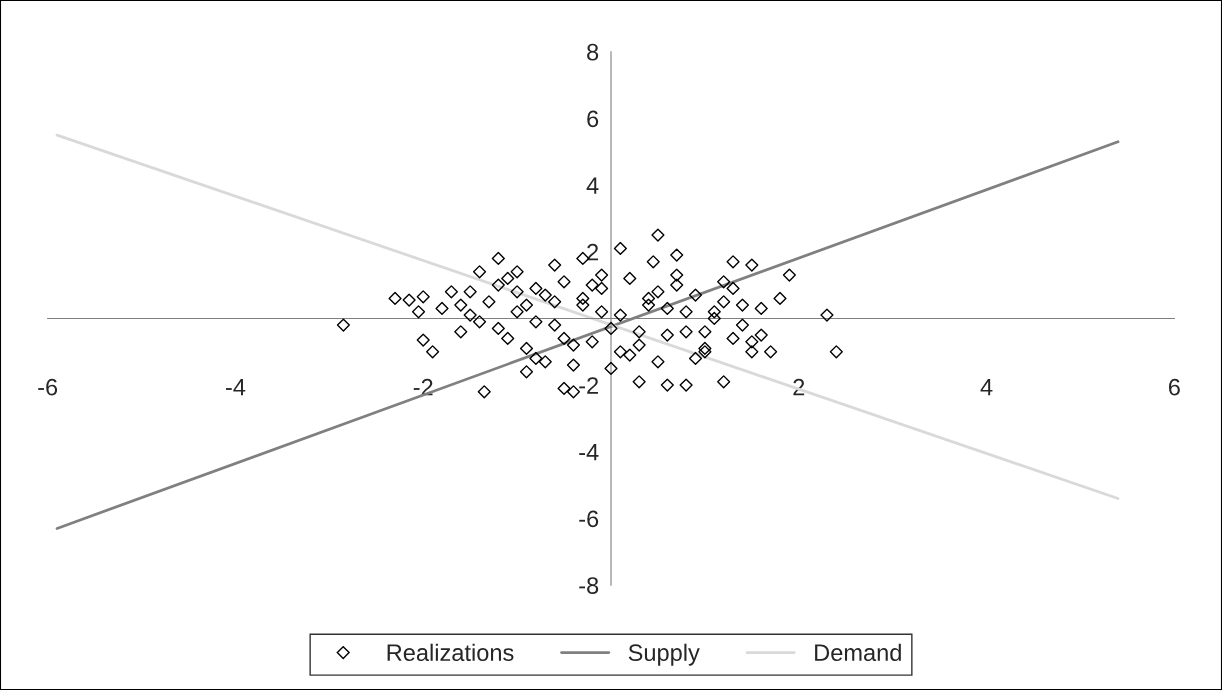 The height and width of the screenshot is (690, 1222). I want to click on y-tick-label: 8, so click(593, 52).